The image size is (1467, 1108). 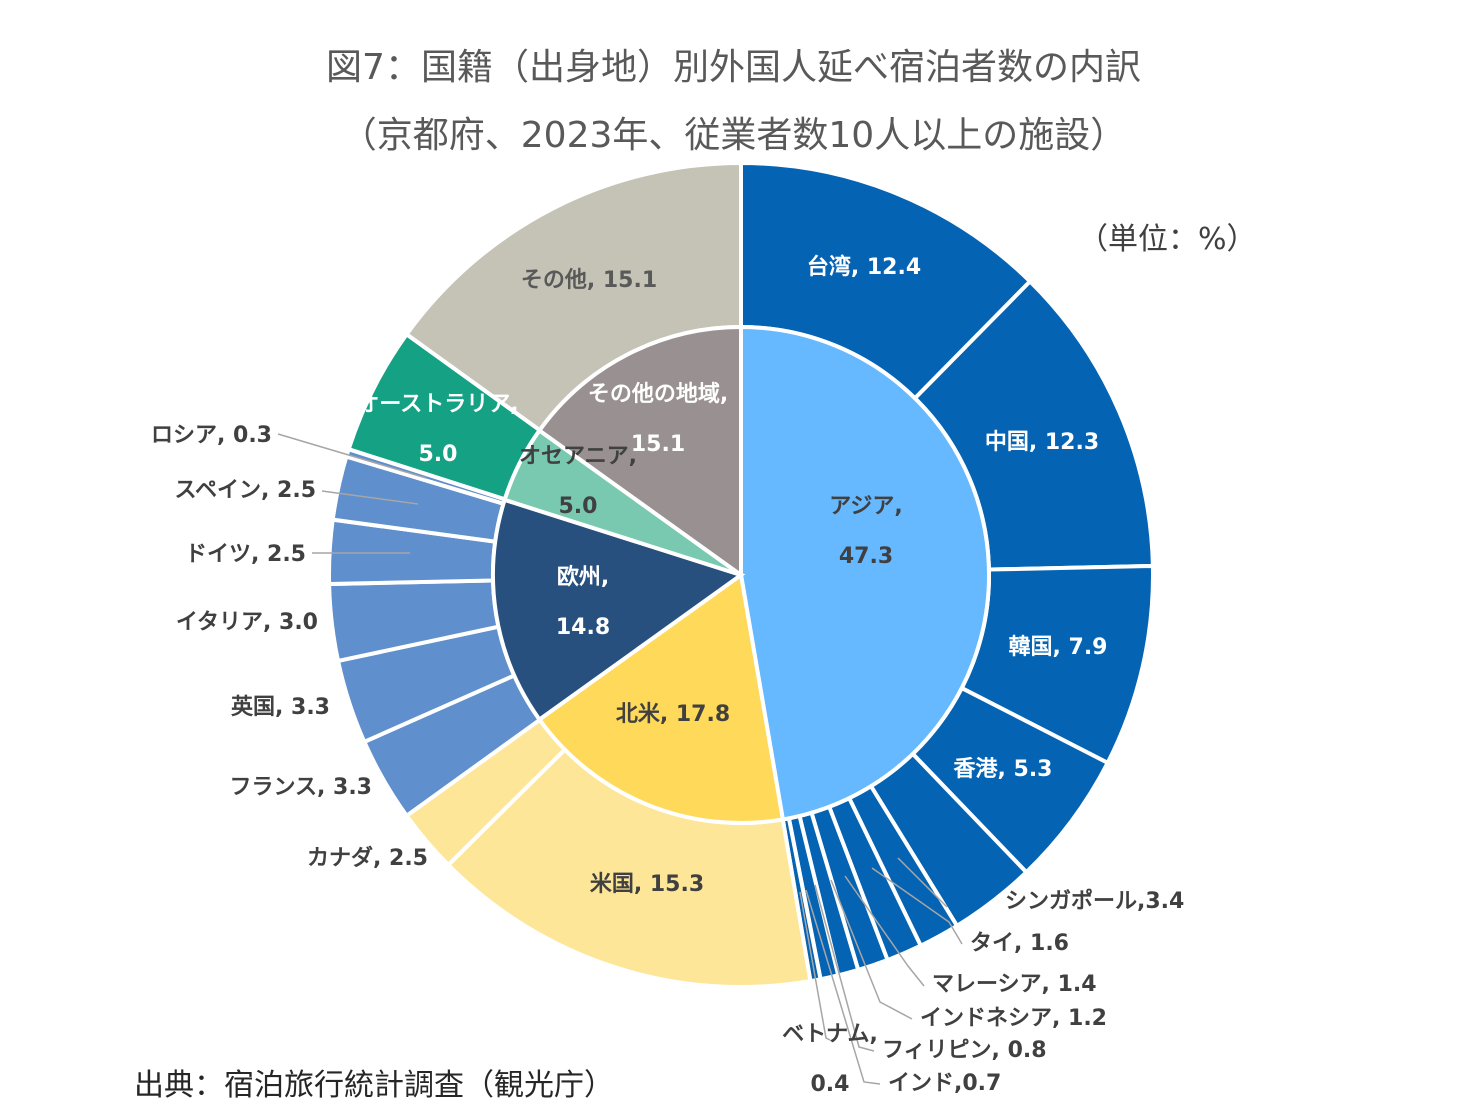 What do you see at coordinates (658, 419) in the screenshot?
I see `inner-label-e3819de381aee4bb96e381aee59cb0e59f9f: その他の地域, 15.1` at bounding box center [658, 419].